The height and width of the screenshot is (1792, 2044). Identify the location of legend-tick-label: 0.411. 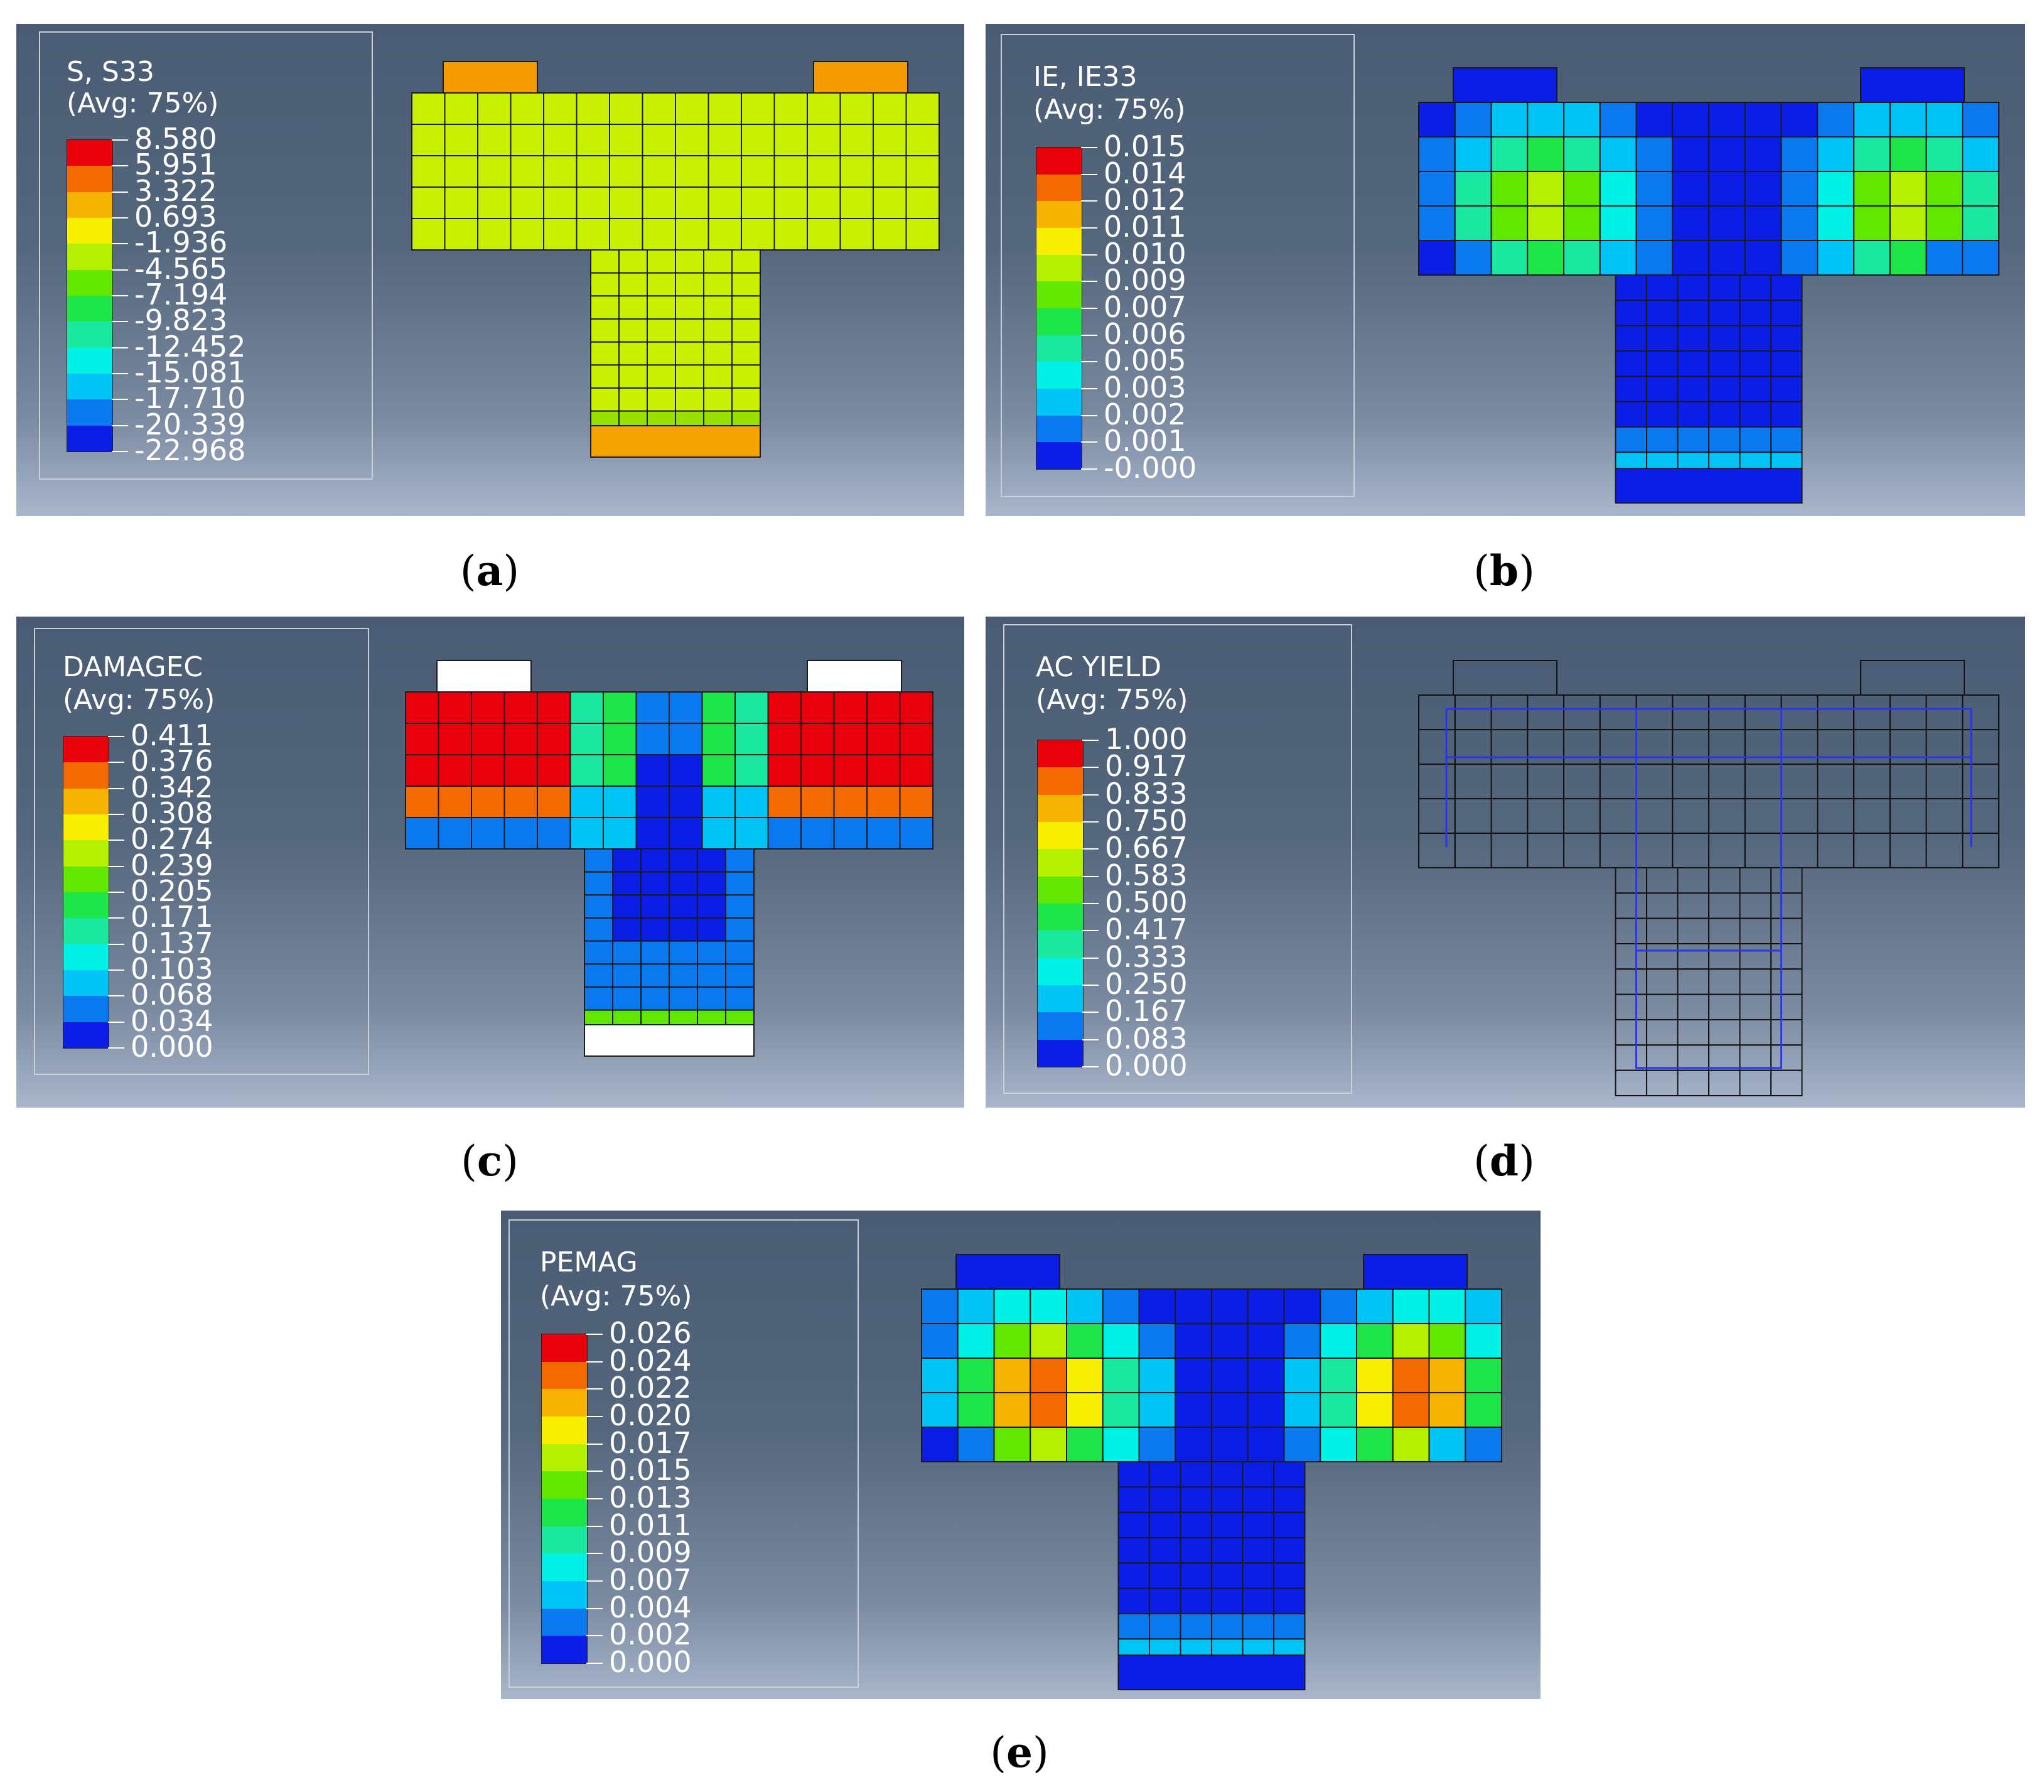
(172, 735).